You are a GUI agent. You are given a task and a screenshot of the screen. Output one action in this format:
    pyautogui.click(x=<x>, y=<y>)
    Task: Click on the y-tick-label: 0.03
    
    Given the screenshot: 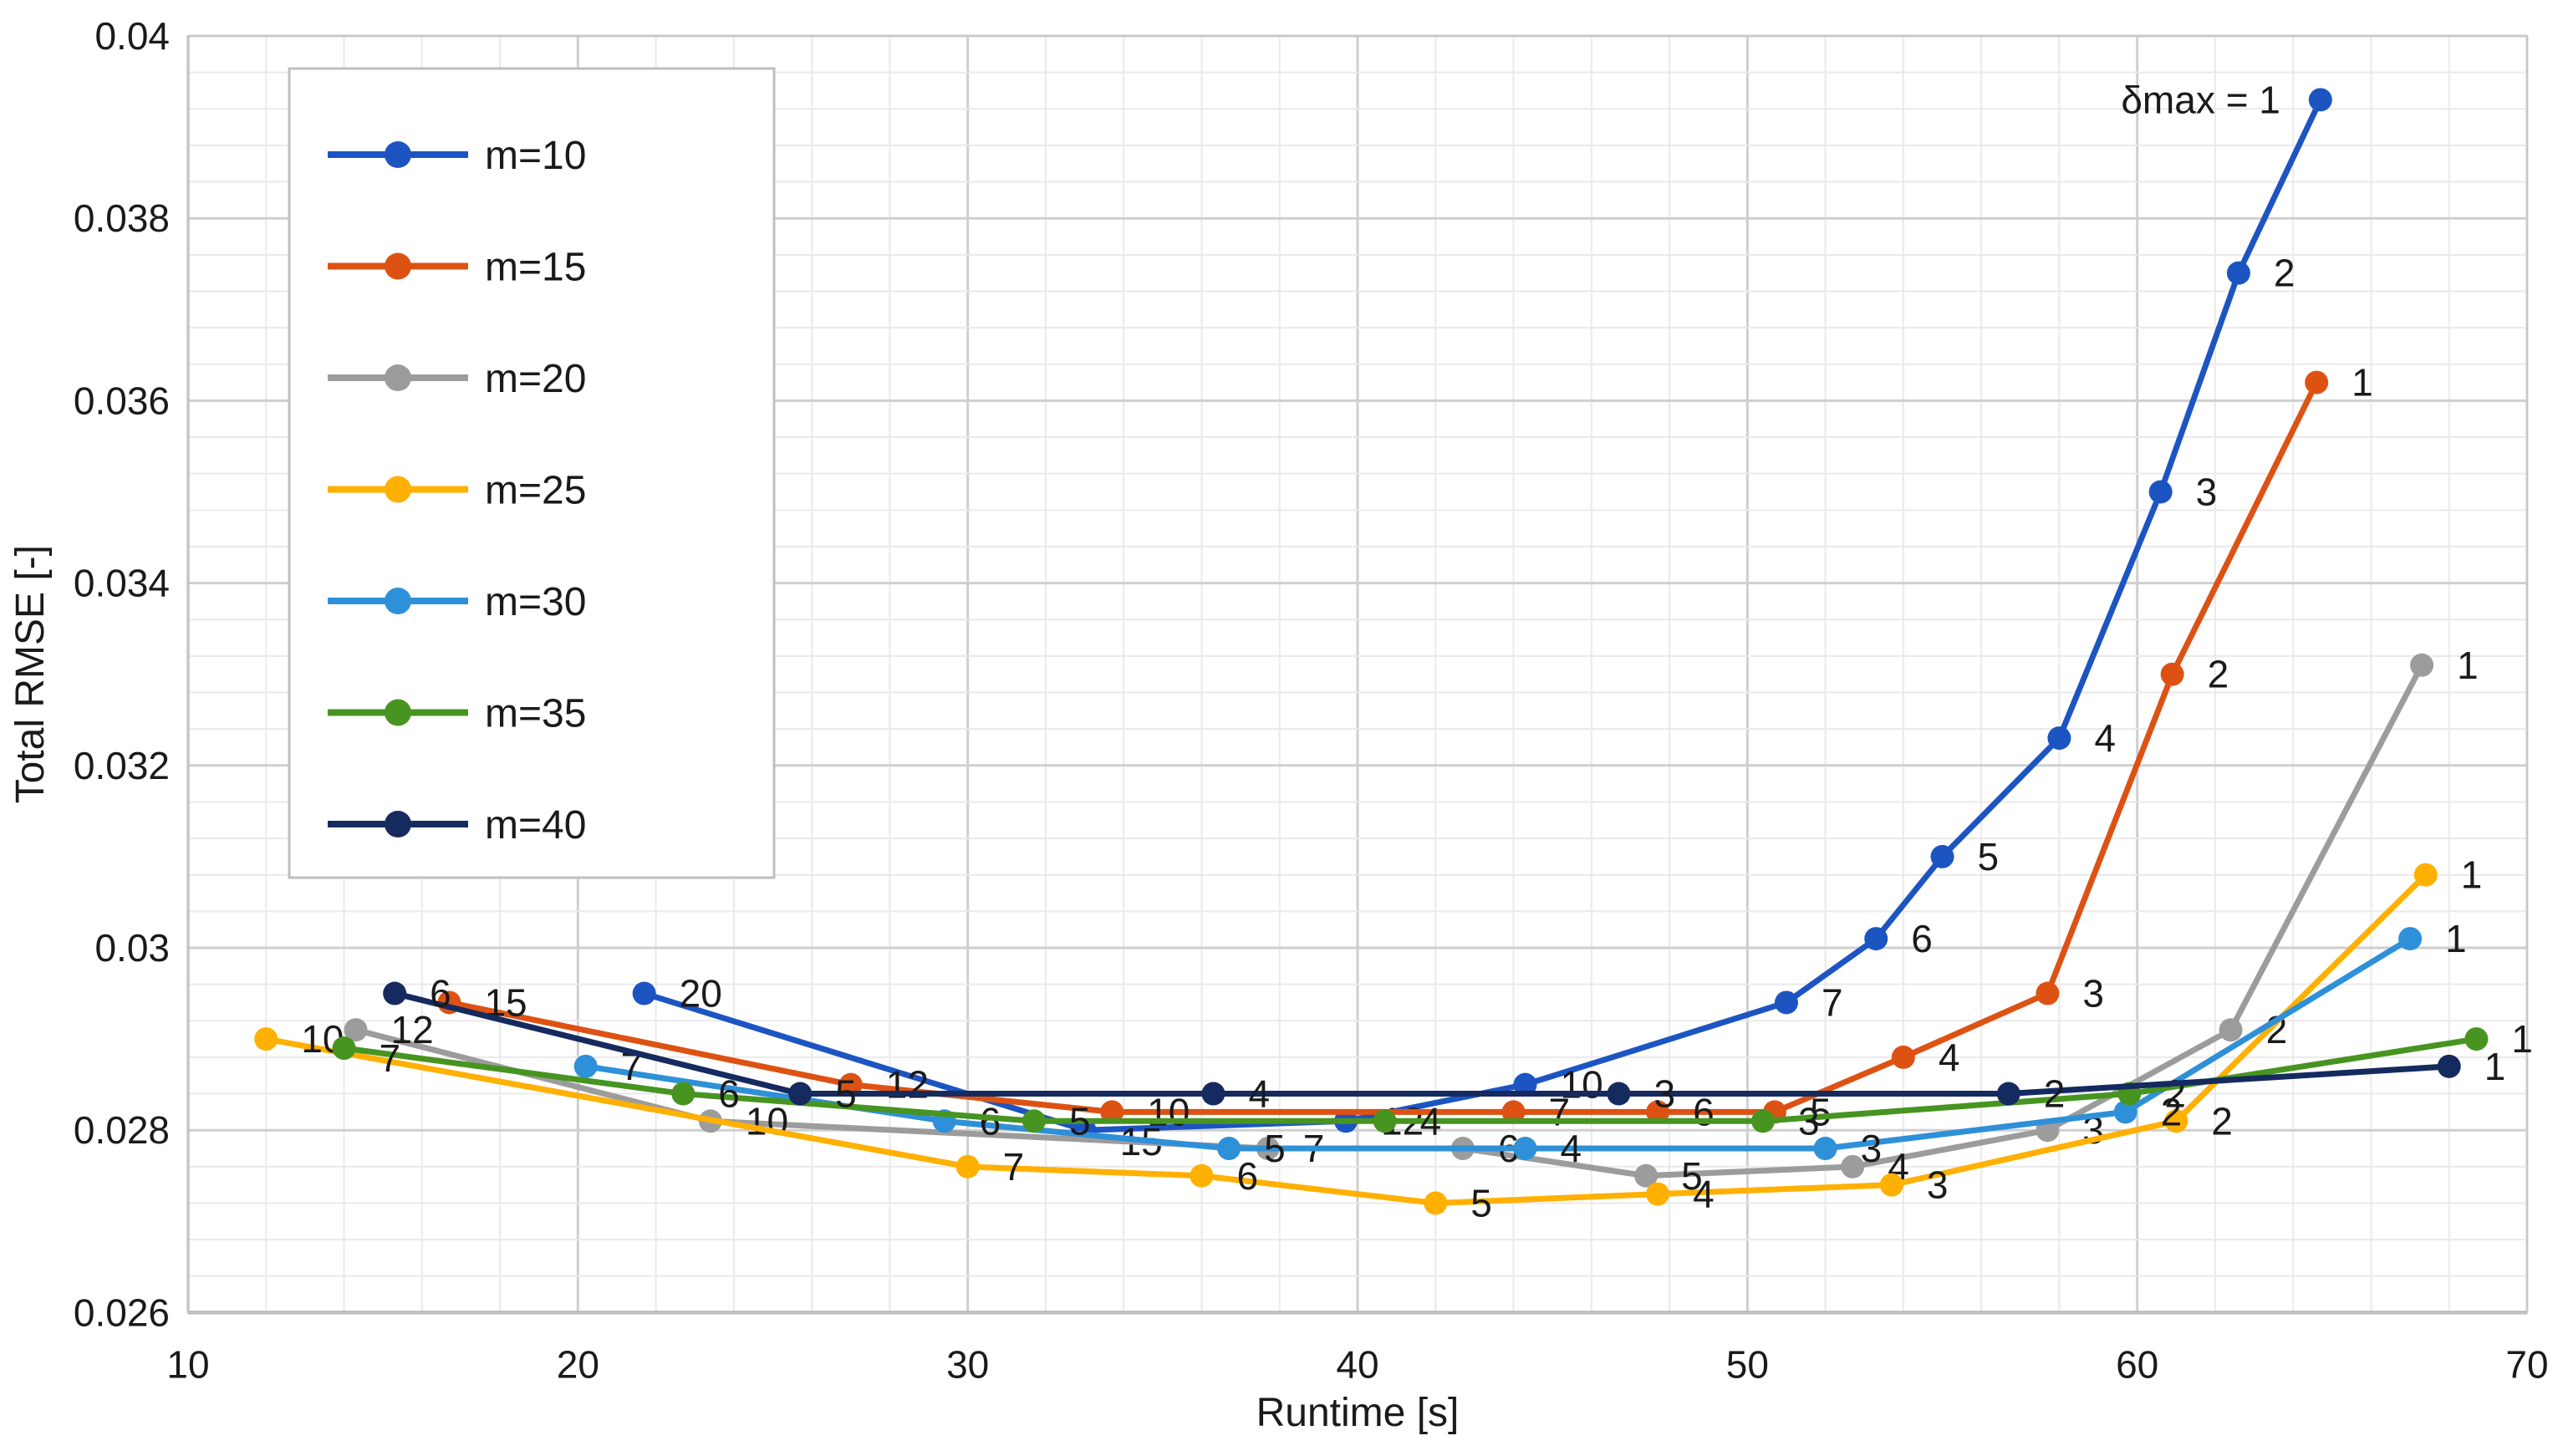 What is the action you would take?
    pyautogui.click(x=132, y=948)
    